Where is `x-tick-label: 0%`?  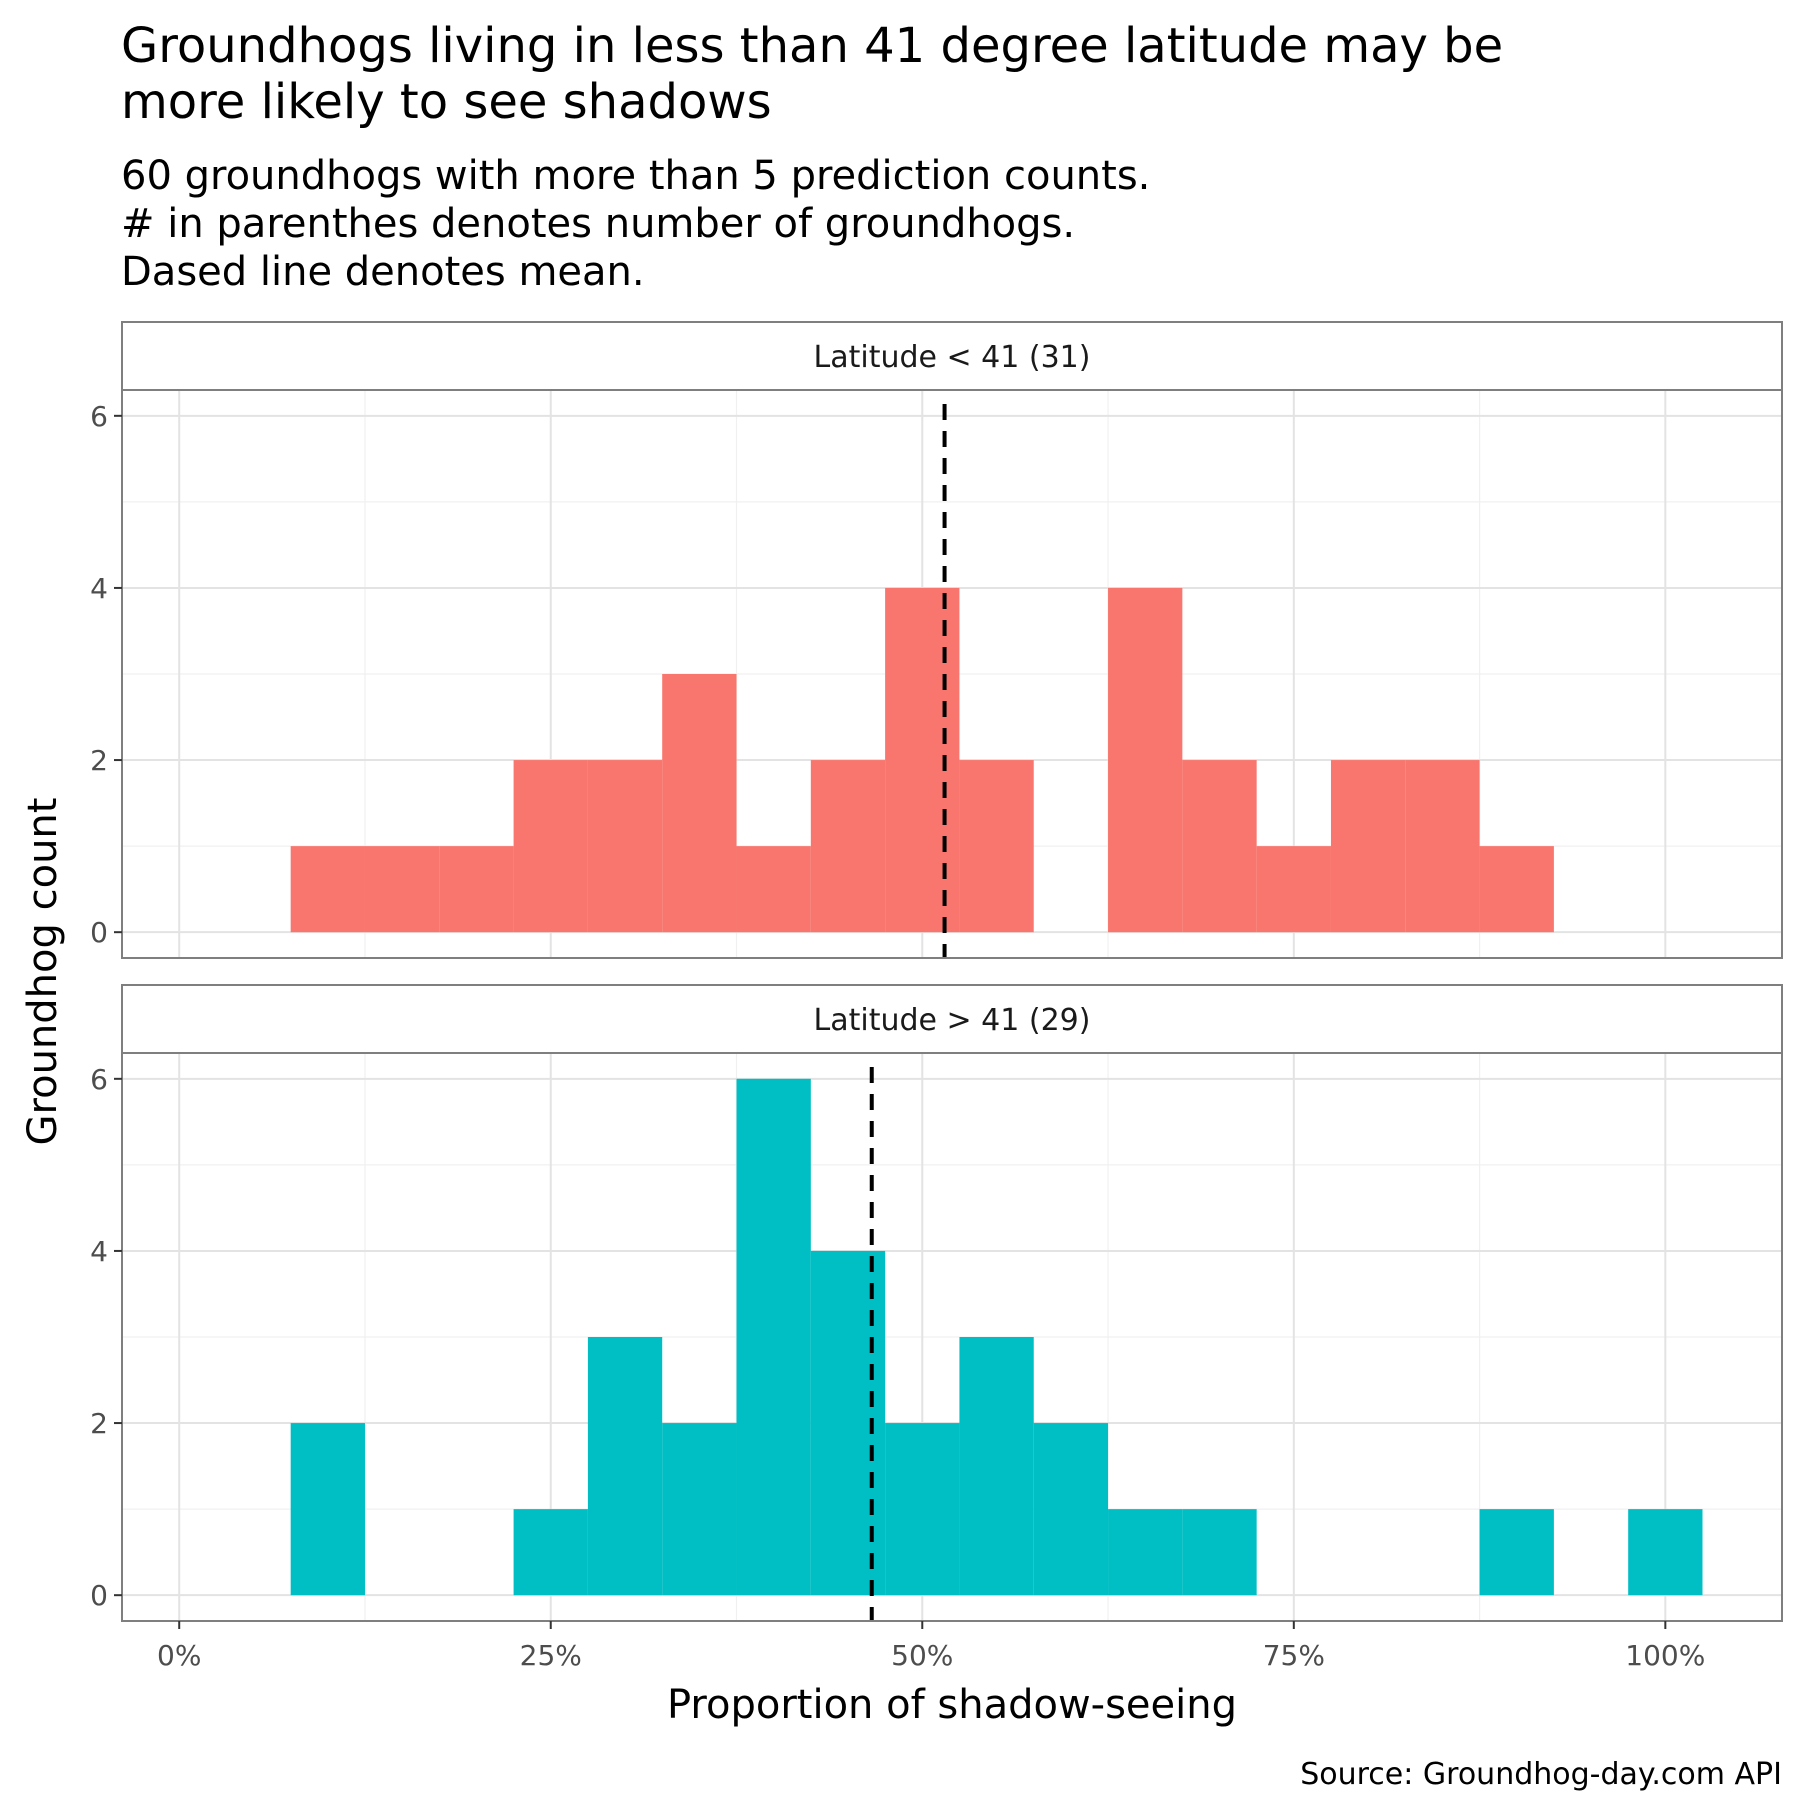
x-tick-label: 0% is located at coordinates (179, 1655).